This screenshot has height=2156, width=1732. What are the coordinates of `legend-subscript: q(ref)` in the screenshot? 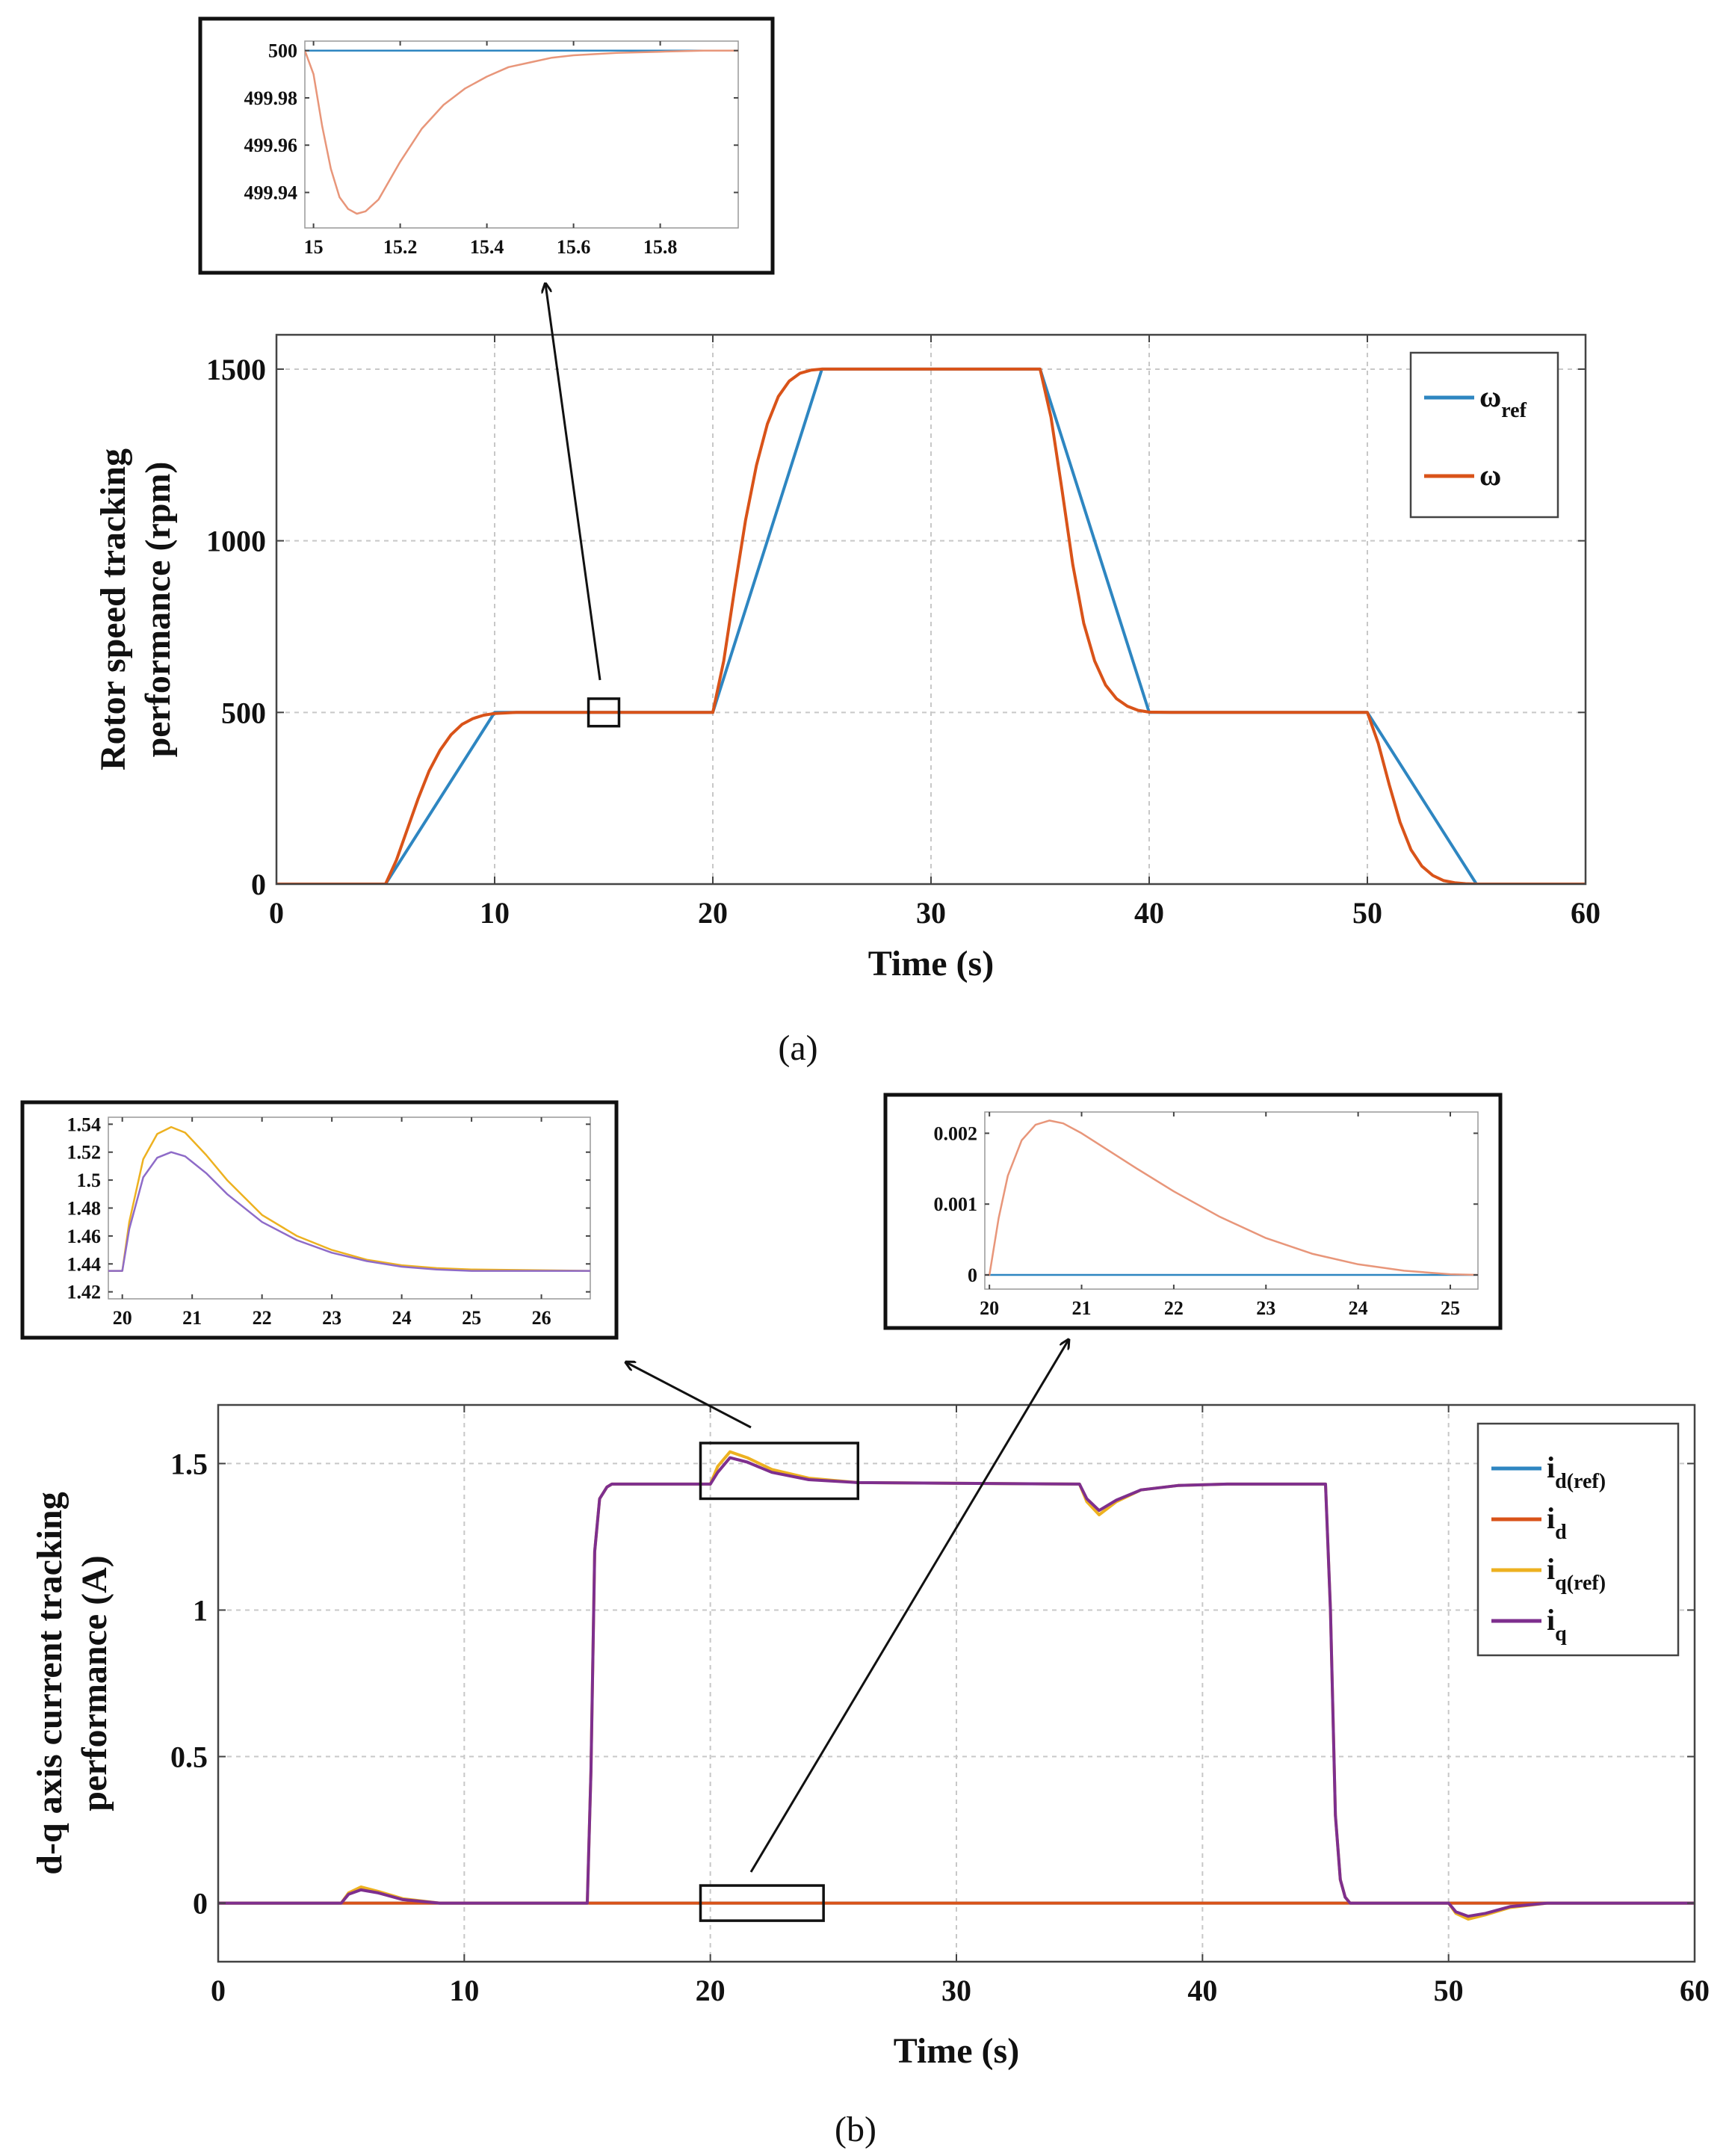 It's located at (1580, 1583).